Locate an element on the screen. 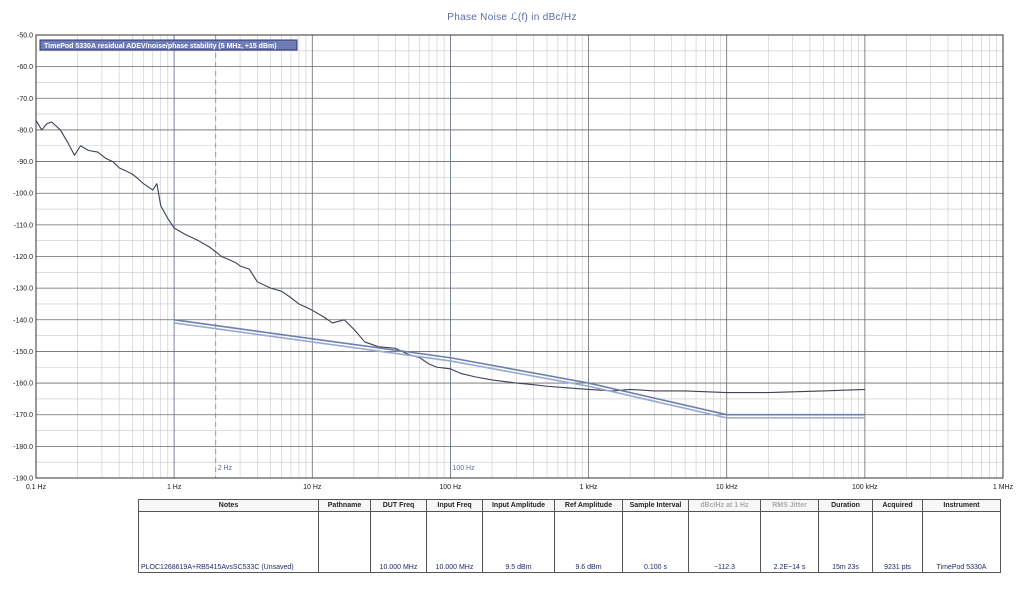 This screenshot has width=1024, height=593. y-tick-label: -150.0 is located at coordinates (23, 352).